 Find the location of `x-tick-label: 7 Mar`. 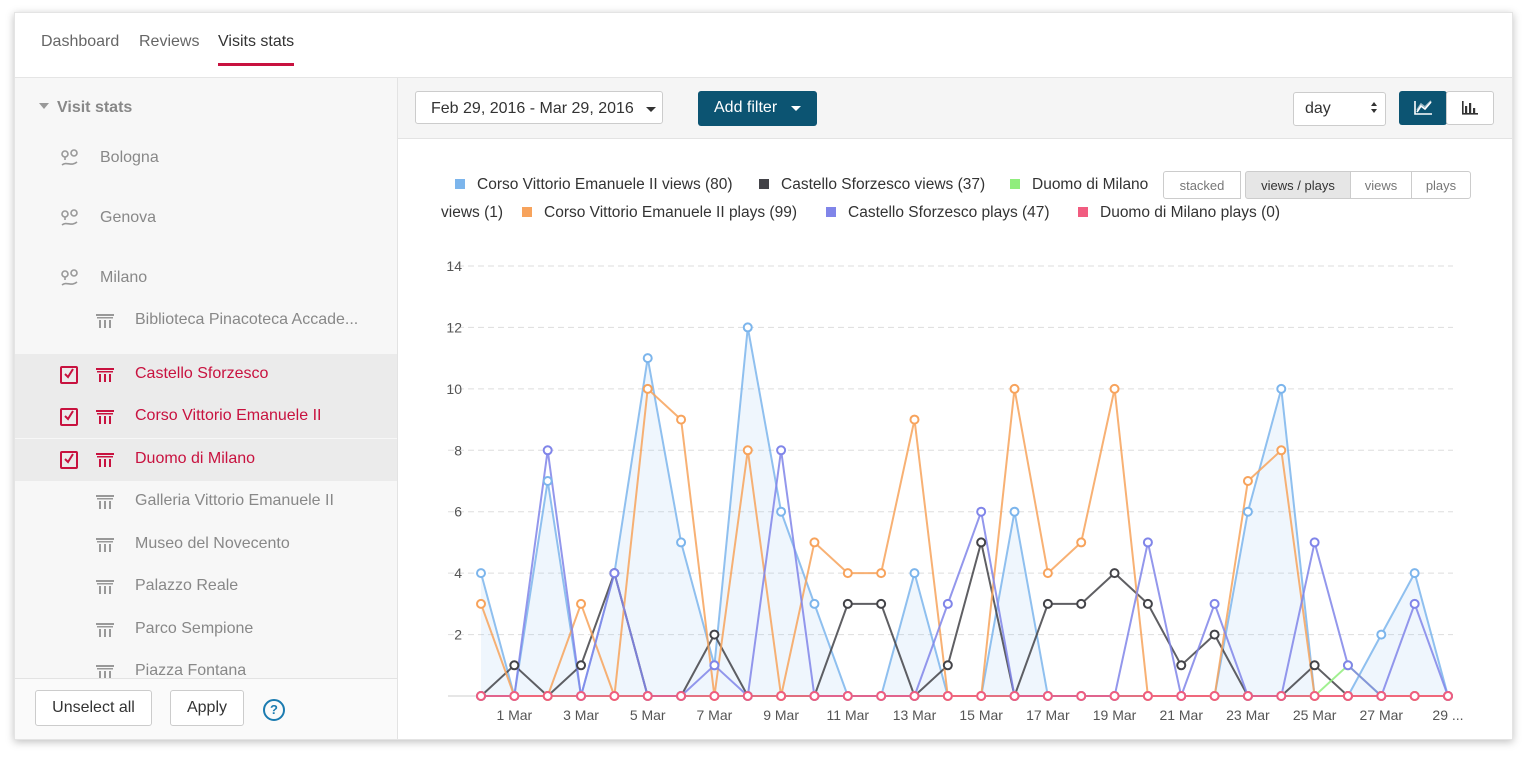

x-tick-label: 7 Mar is located at coordinates (715, 715).